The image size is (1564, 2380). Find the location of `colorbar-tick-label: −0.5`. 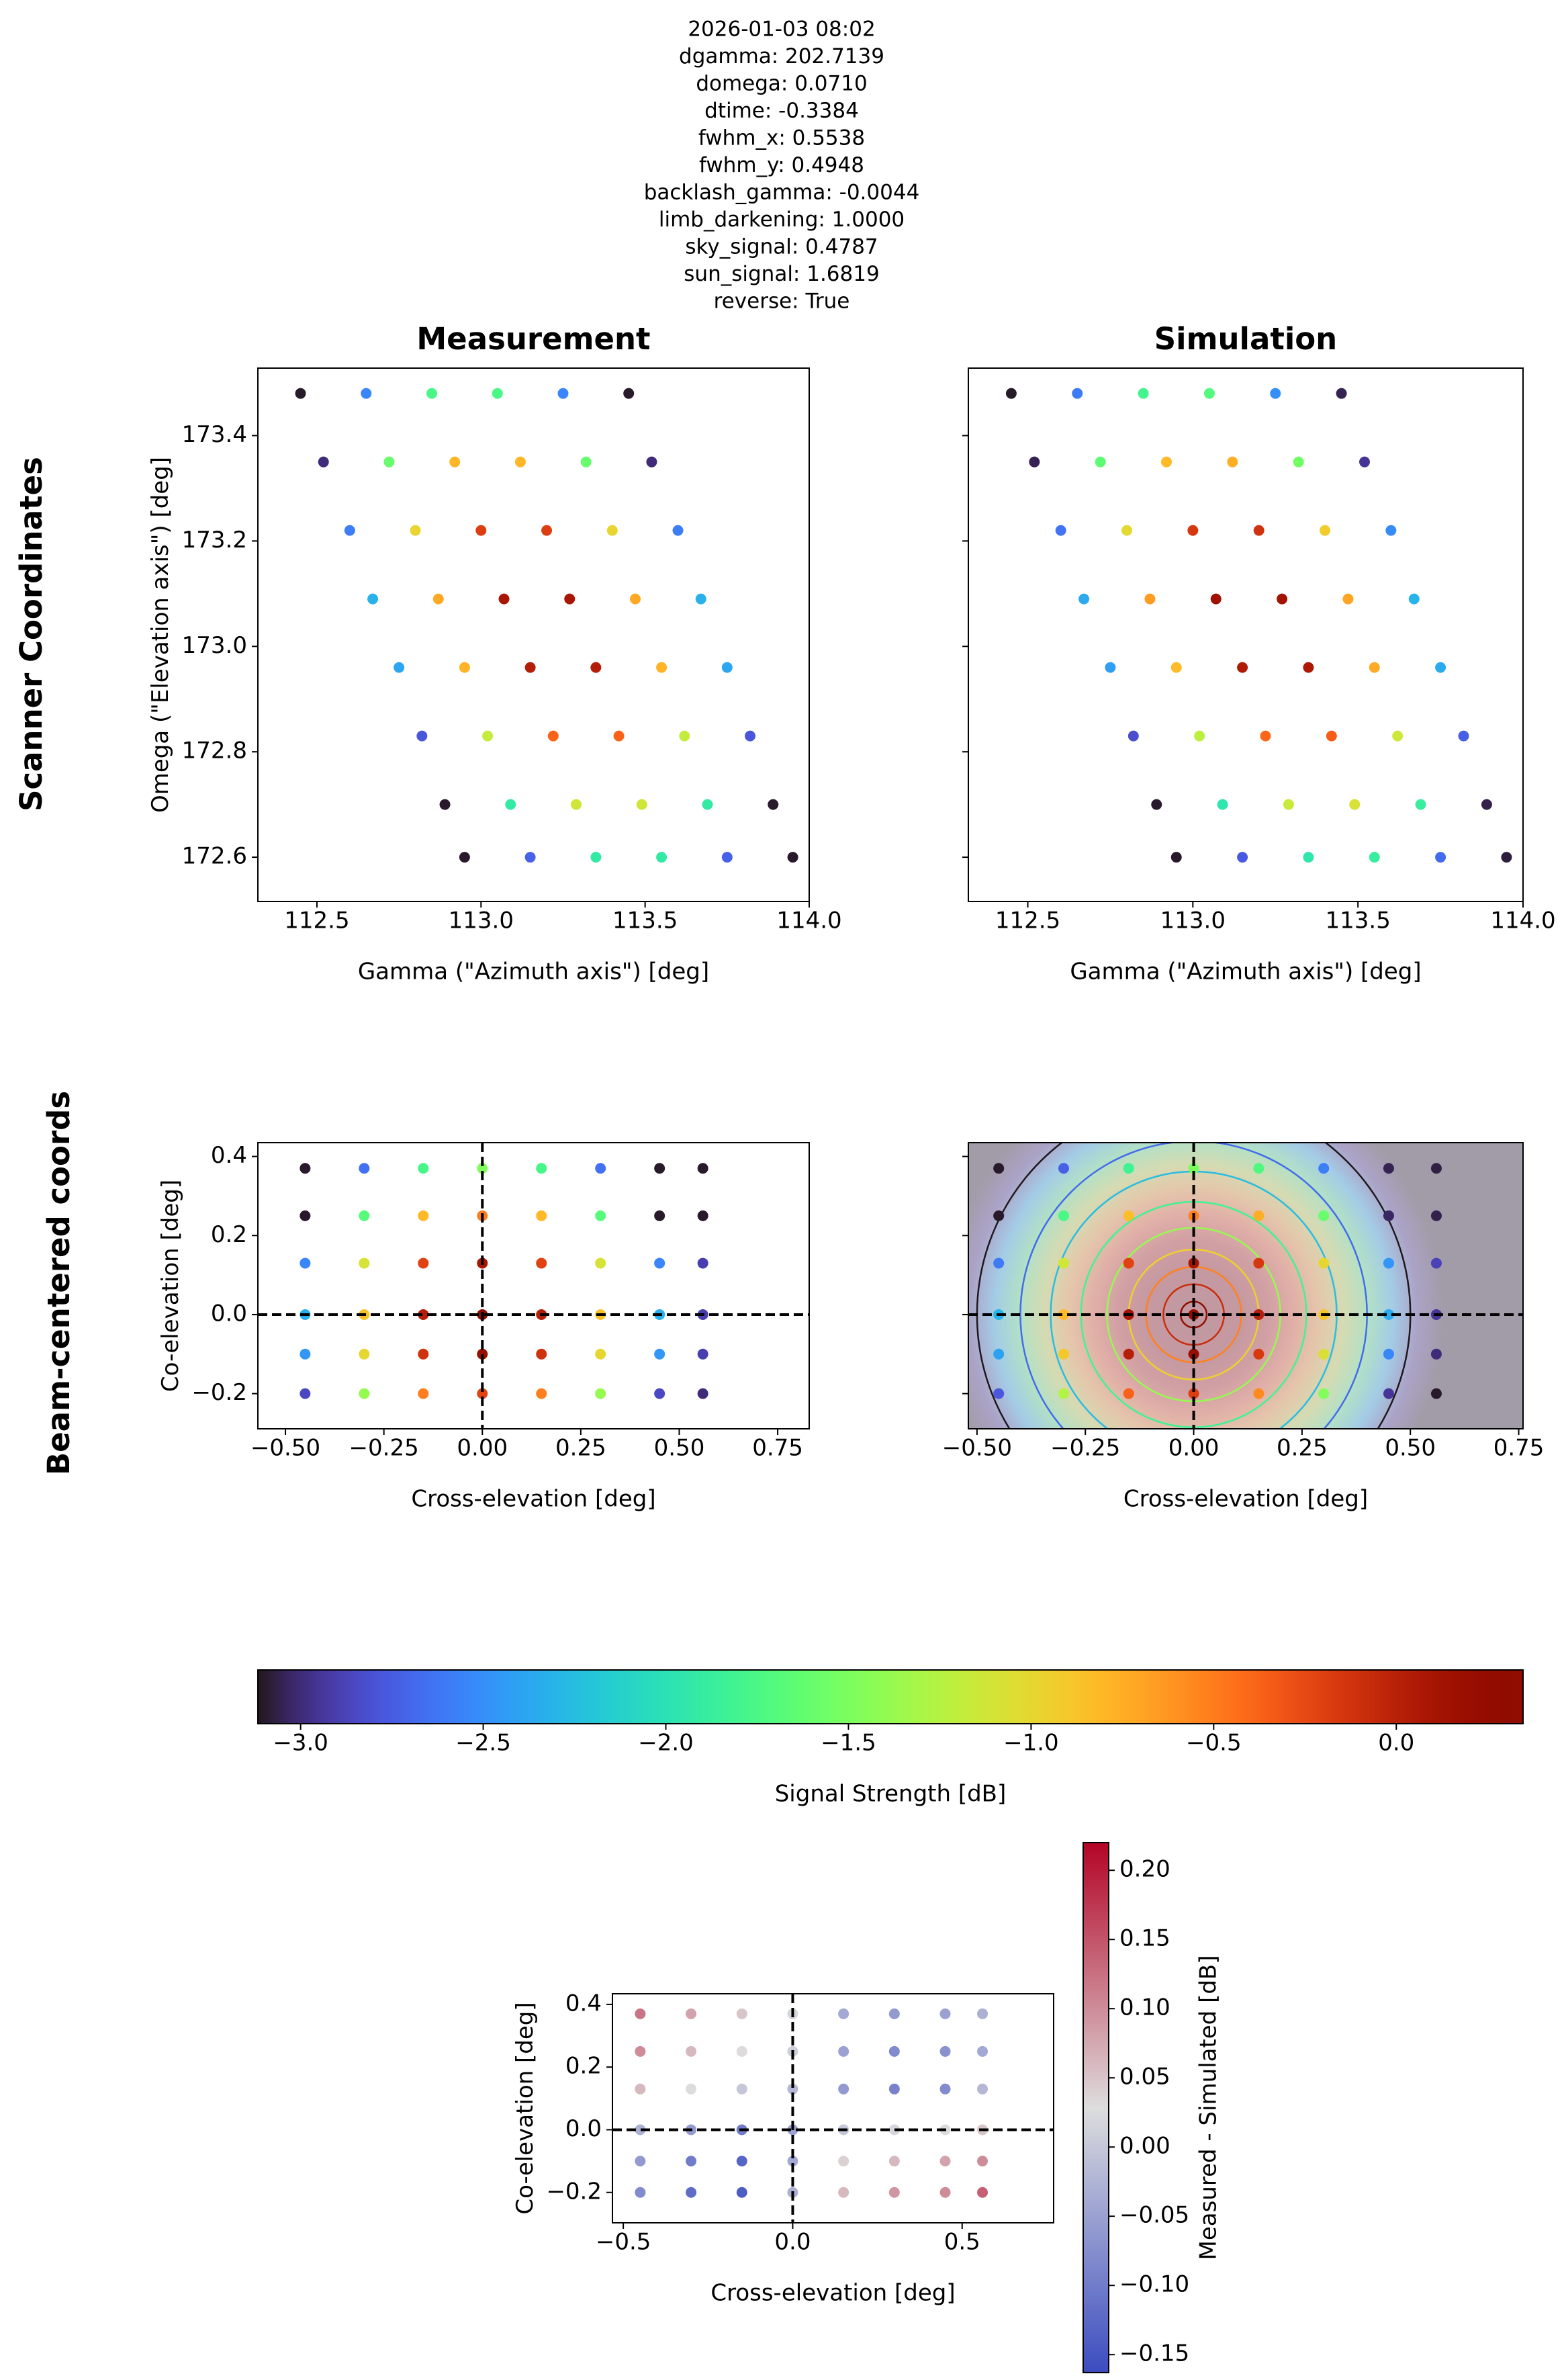

colorbar-tick-label: −0.5 is located at coordinates (1214, 1744).